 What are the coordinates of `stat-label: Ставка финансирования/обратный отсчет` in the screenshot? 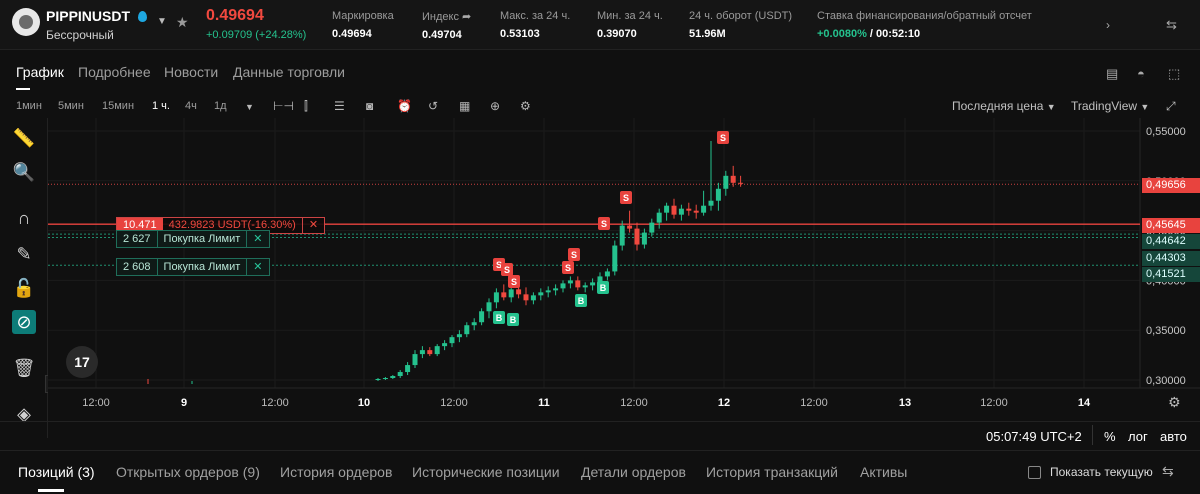 It's located at (924, 16).